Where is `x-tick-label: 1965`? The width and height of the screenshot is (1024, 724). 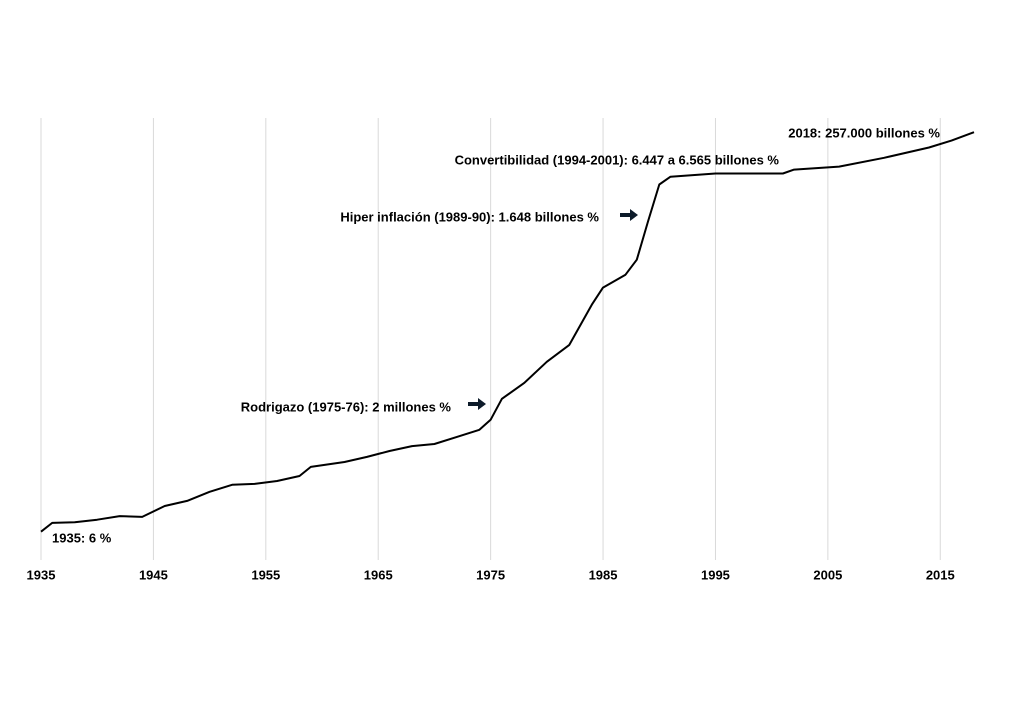
x-tick-label: 1965 is located at coordinates (378, 574).